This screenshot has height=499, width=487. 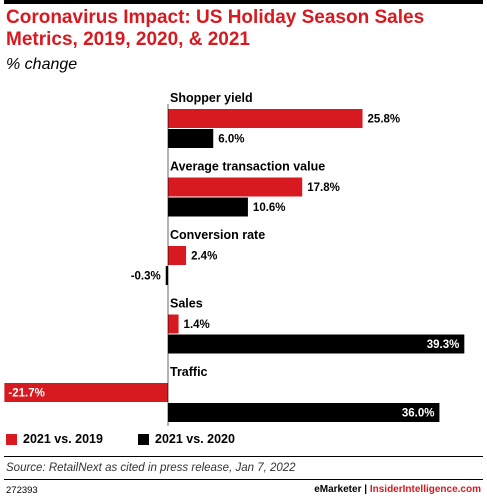 I want to click on data-label: 10.6%, so click(x=269, y=208).